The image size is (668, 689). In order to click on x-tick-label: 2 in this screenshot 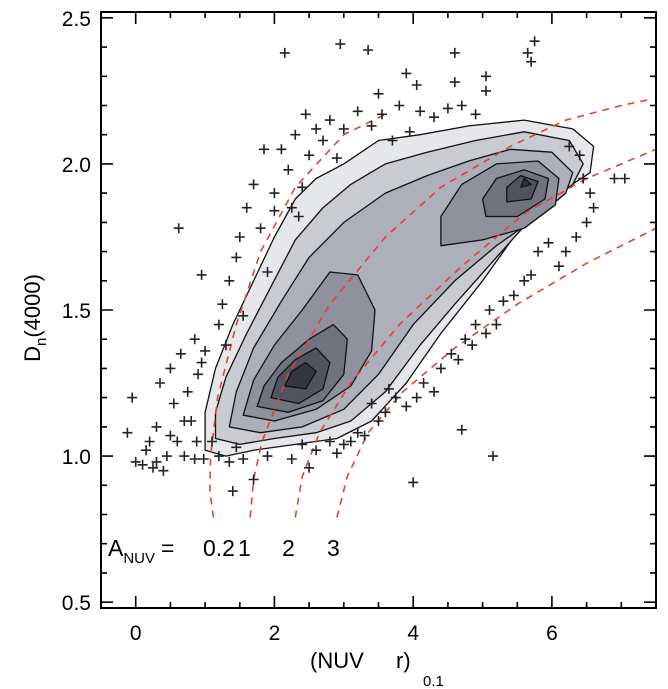, I will do `click(275, 633)`.